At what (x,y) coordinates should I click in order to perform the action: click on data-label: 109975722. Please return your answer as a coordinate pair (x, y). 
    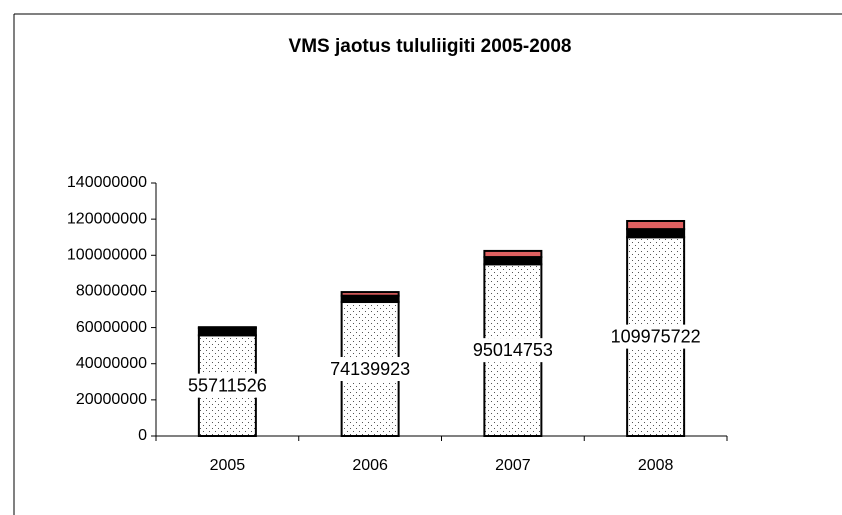
    Looking at the image, I should click on (656, 336).